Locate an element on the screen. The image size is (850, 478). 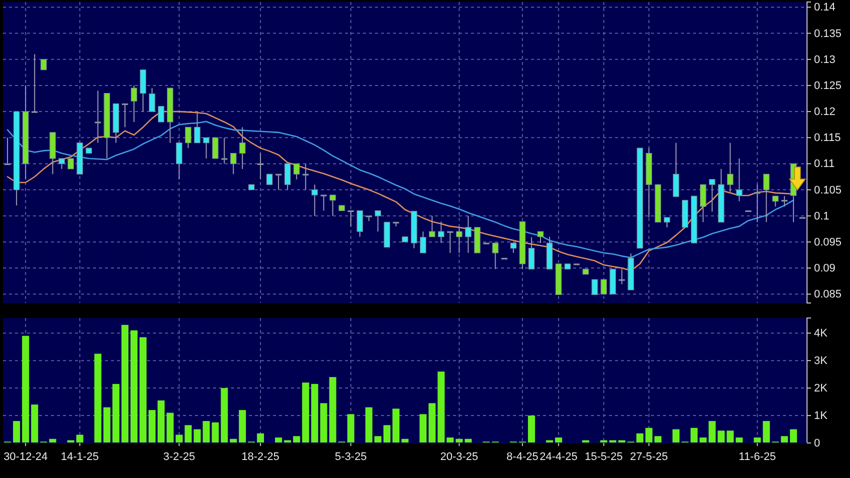
x-tick-label: 15-5-25 is located at coordinates (603, 456).